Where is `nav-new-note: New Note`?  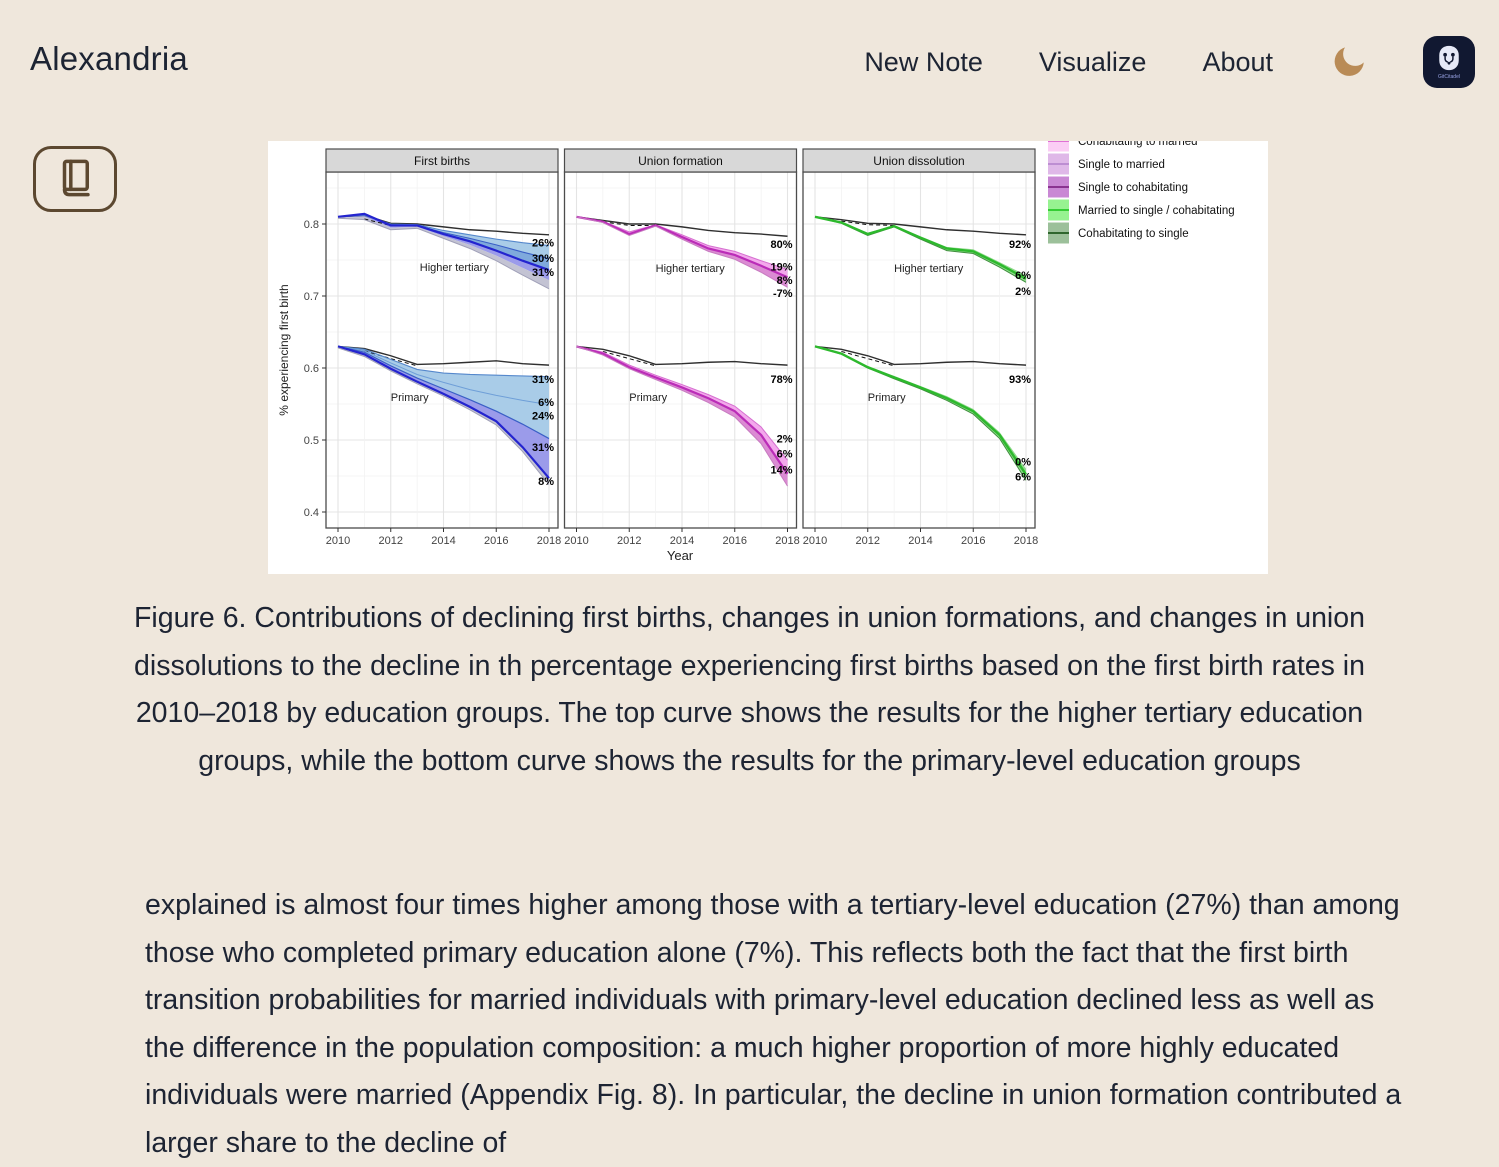
nav-new-note: New Note is located at coordinates (923, 61).